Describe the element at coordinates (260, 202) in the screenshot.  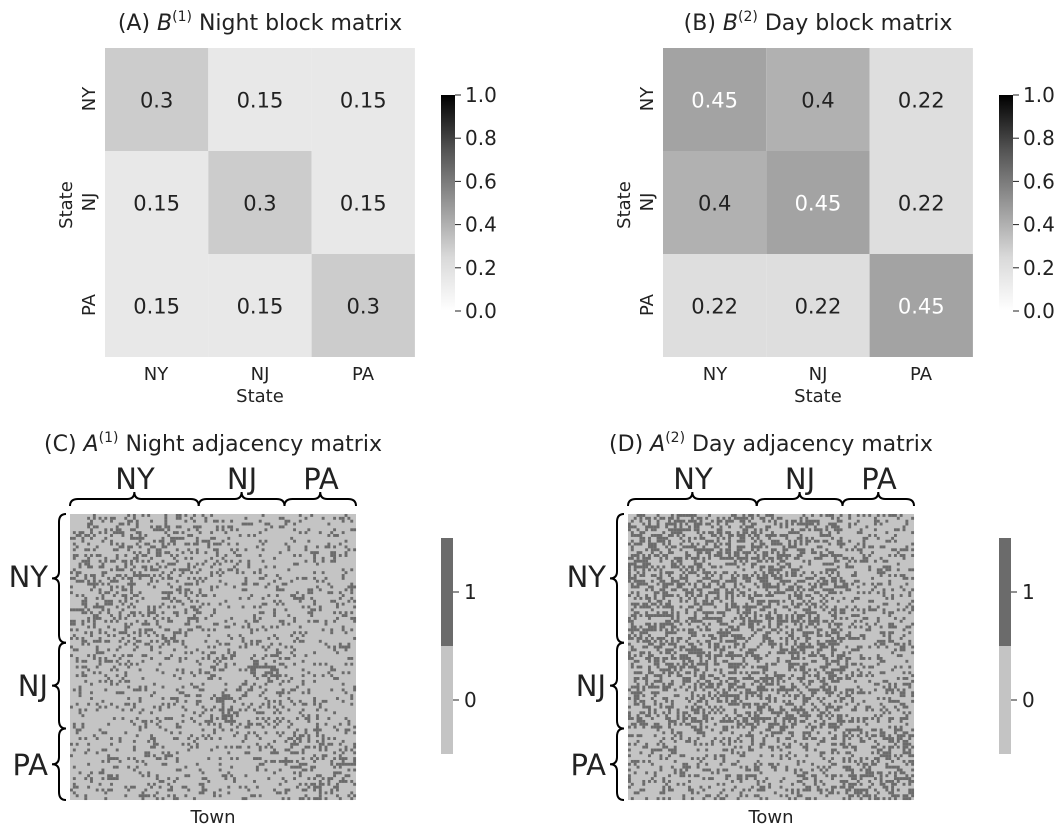
I see `panel-a-cell-nj-nj` at that location.